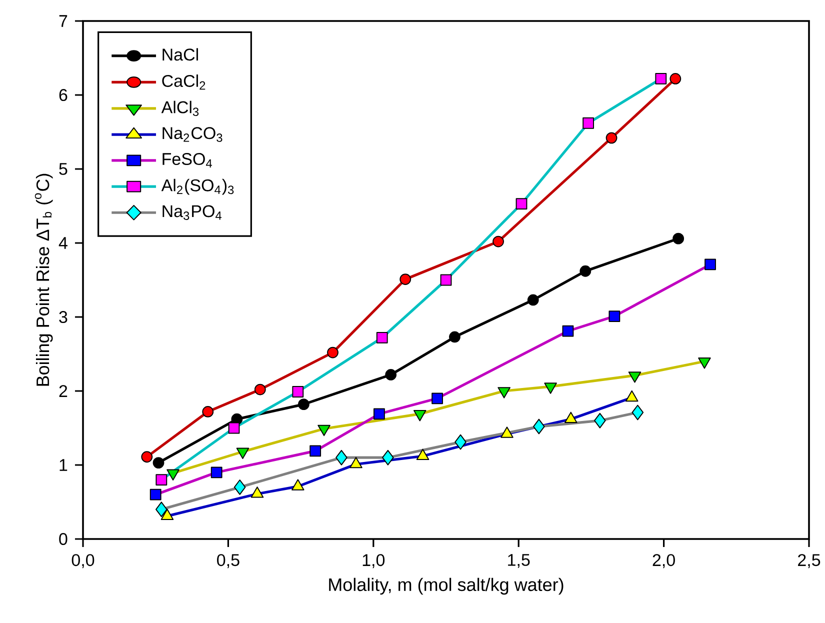  Describe the element at coordinates (63, 539) in the screenshot. I see `y-tick-label: 0` at that location.